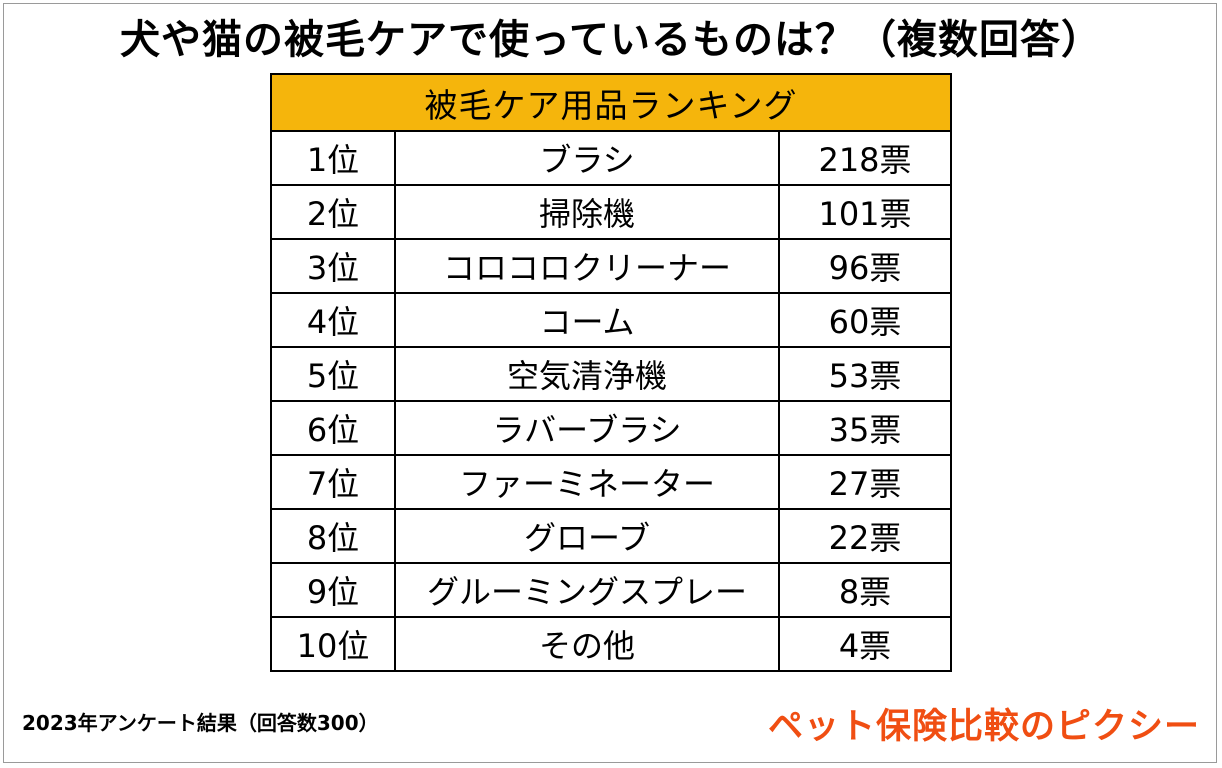 This screenshot has width=1222, height=768. What do you see at coordinates (333, 590) in the screenshot?
I see `rank-cell: 9位` at bounding box center [333, 590].